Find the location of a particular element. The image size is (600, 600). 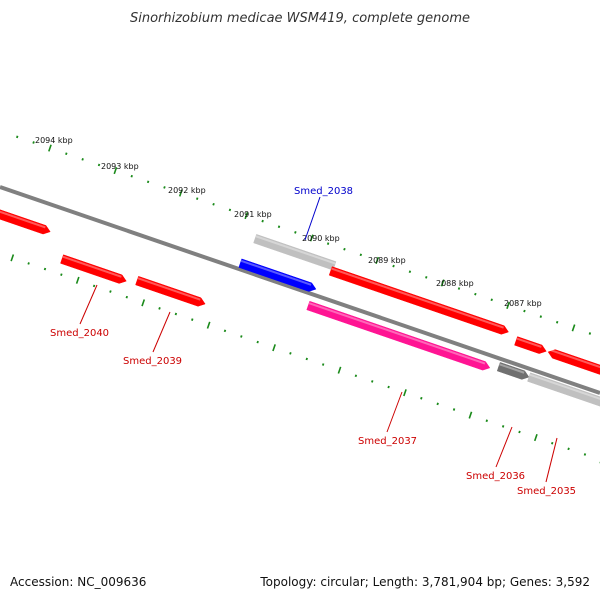

gene-smed-2040 is located at coordinates (93, 269).